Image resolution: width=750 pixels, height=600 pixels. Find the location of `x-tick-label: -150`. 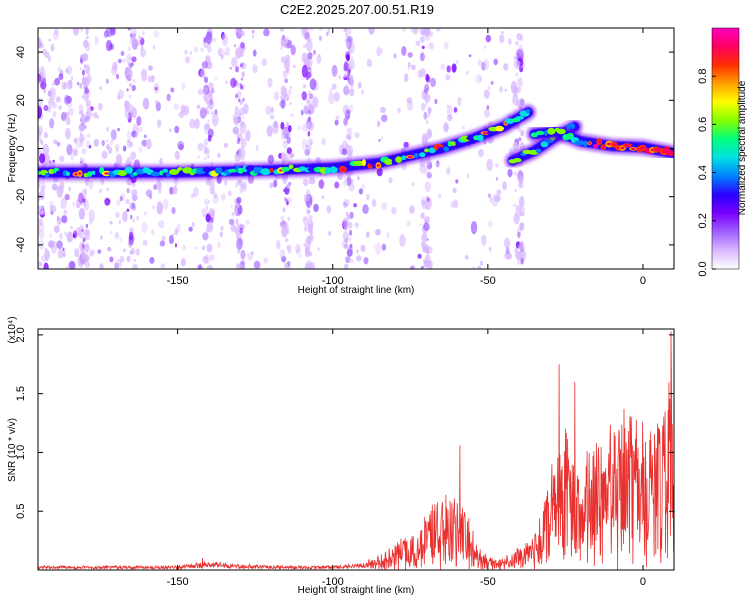

x-tick-label: -150 is located at coordinates (178, 582).